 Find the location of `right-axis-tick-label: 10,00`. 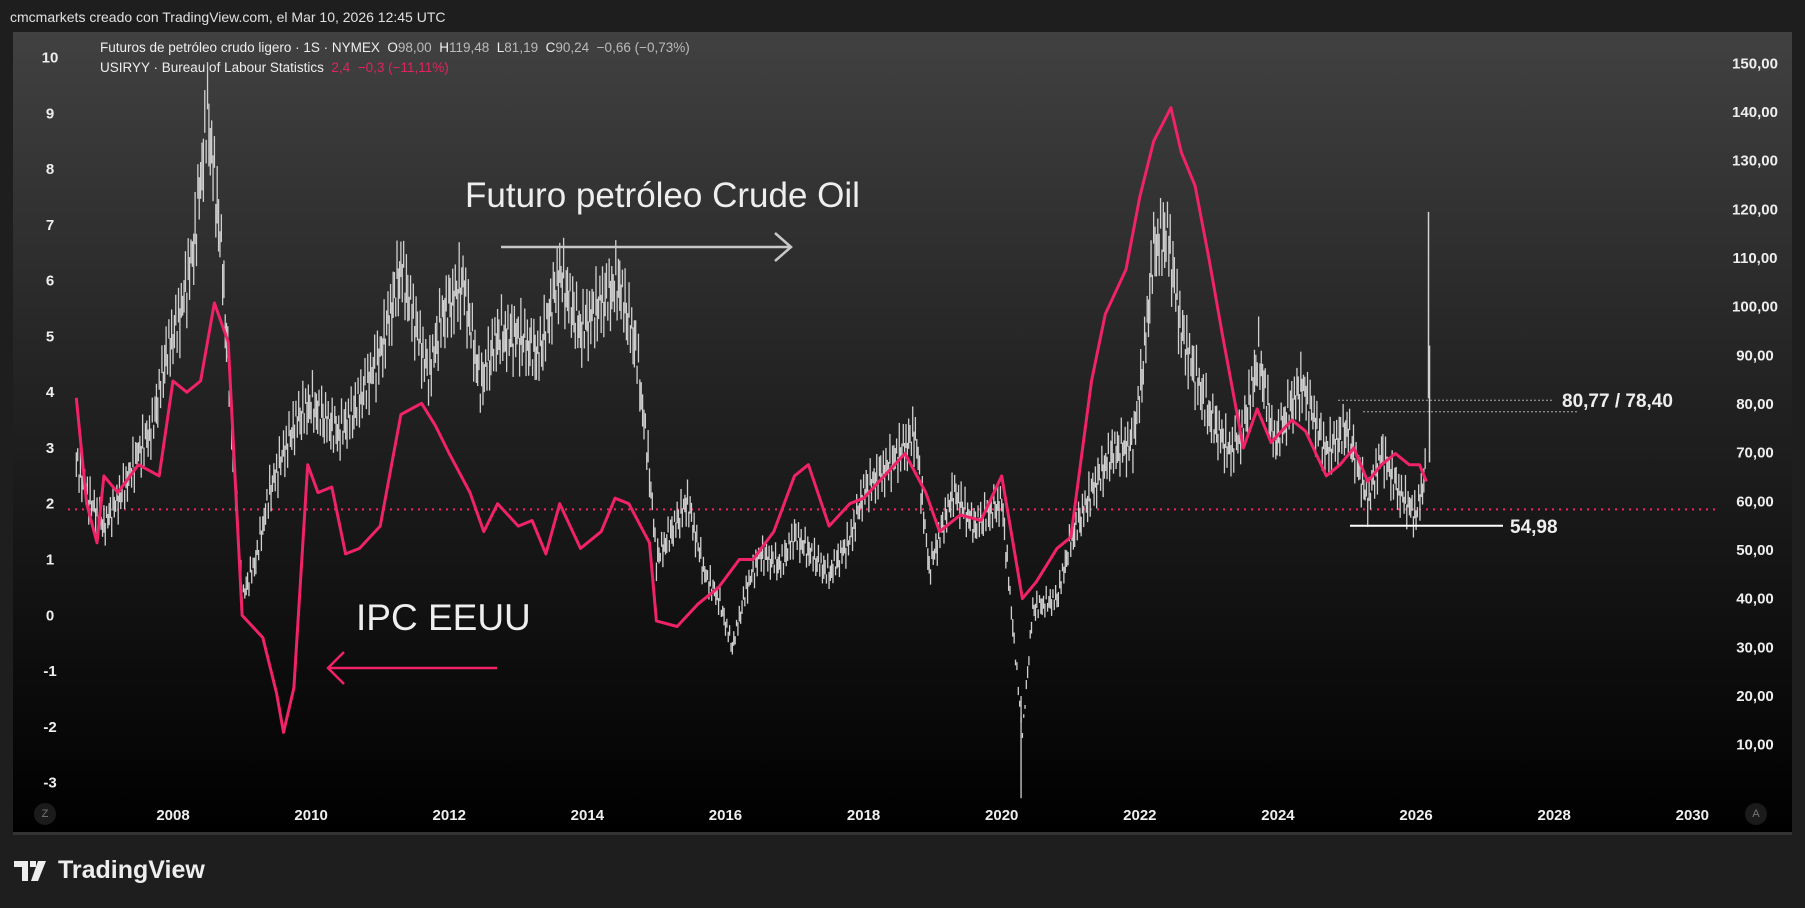

right-axis-tick-label: 10,00 is located at coordinates (1755, 745).